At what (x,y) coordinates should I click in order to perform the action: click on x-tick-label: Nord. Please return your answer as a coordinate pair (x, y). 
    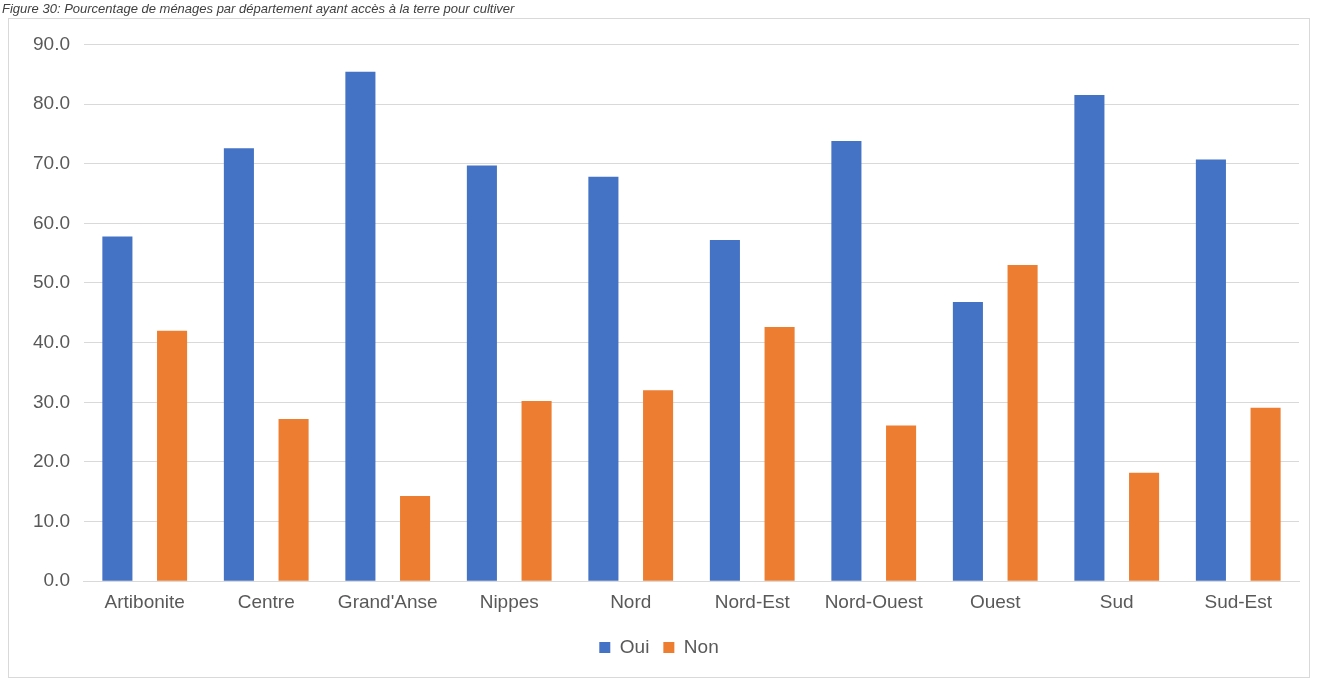
    Looking at the image, I should click on (631, 601).